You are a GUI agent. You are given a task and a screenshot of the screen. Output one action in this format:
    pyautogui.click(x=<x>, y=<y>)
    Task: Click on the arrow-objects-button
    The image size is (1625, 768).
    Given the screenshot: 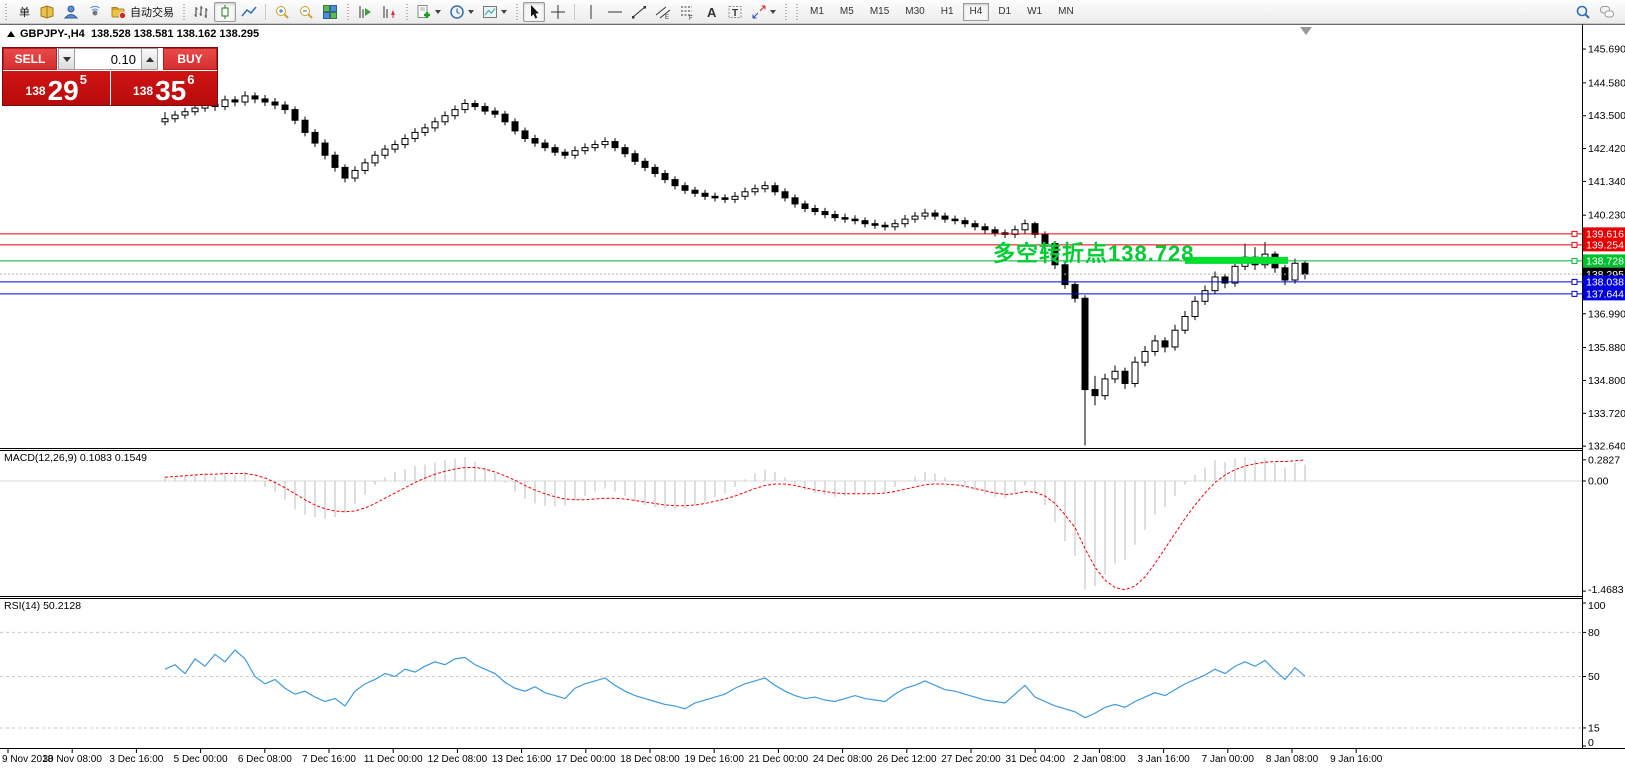 What is the action you would take?
    pyautogui.click(x=763, y=12)
    